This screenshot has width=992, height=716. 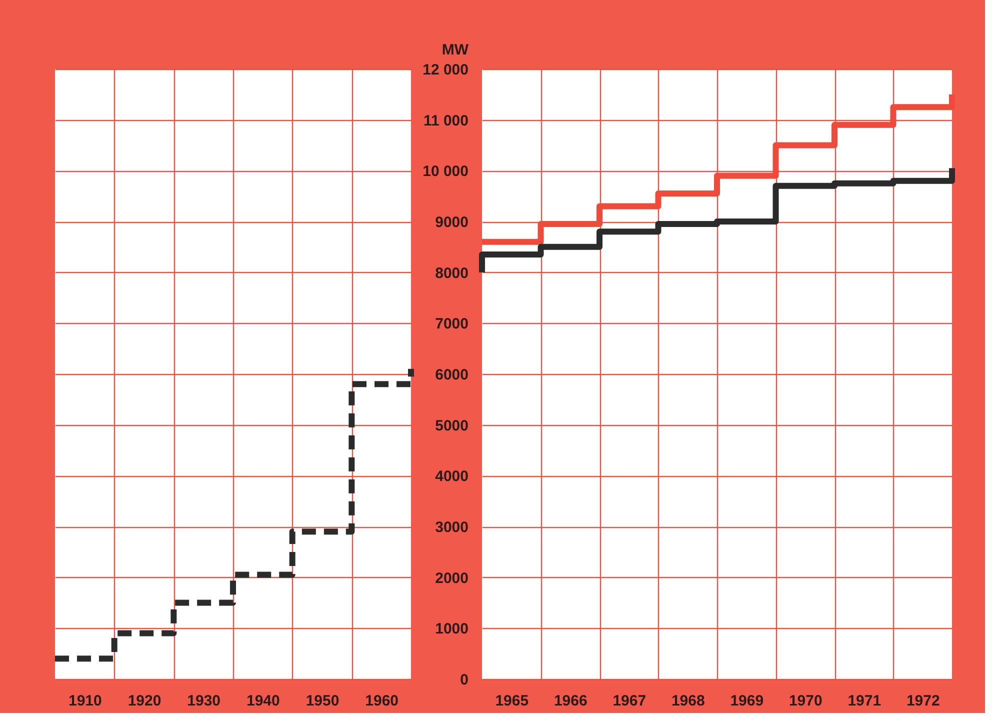 I want to click on y-tick-label: 12 000, so click(x=445, y=70).